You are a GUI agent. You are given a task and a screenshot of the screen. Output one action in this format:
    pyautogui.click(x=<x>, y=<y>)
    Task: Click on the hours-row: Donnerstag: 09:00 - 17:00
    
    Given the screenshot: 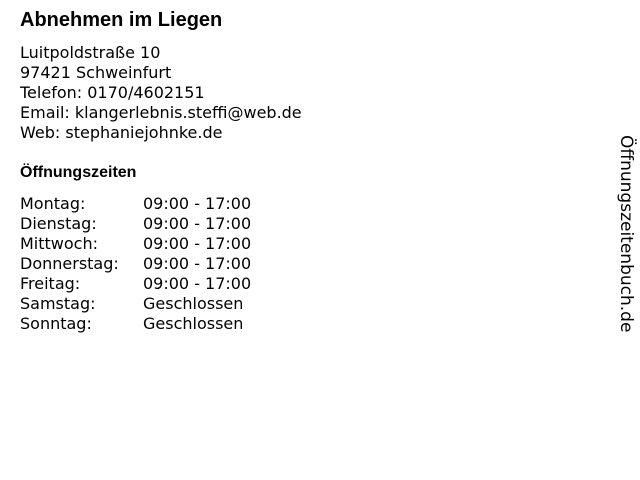 What is the action you would take?
    pyautogui.click(x=135, y=264)
    